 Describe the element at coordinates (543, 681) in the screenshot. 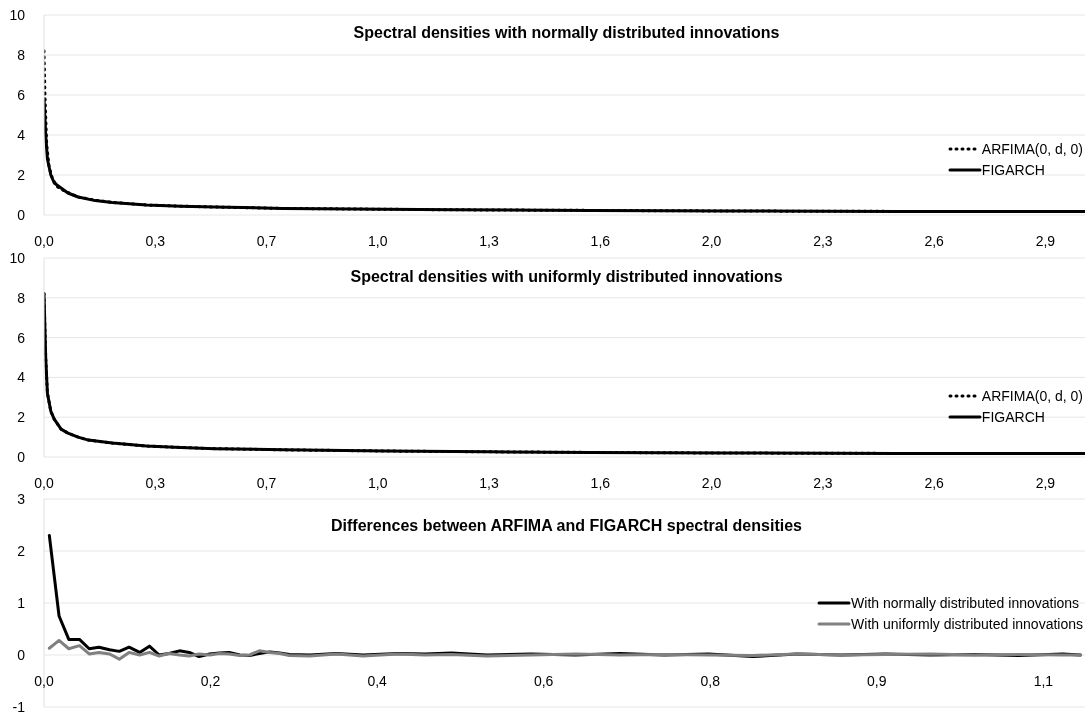

I see `x-tick-label: 0,6` at that location.